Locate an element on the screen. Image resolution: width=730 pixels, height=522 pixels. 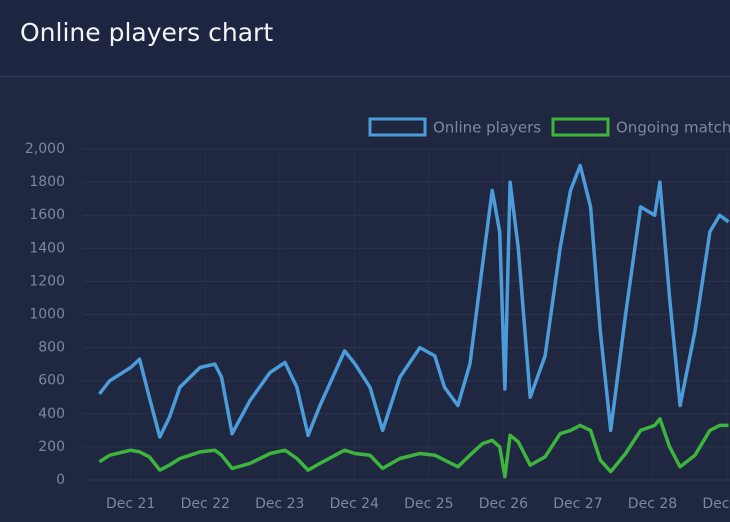
y-tick-label: 1200 is located at coordinates (47, 281).